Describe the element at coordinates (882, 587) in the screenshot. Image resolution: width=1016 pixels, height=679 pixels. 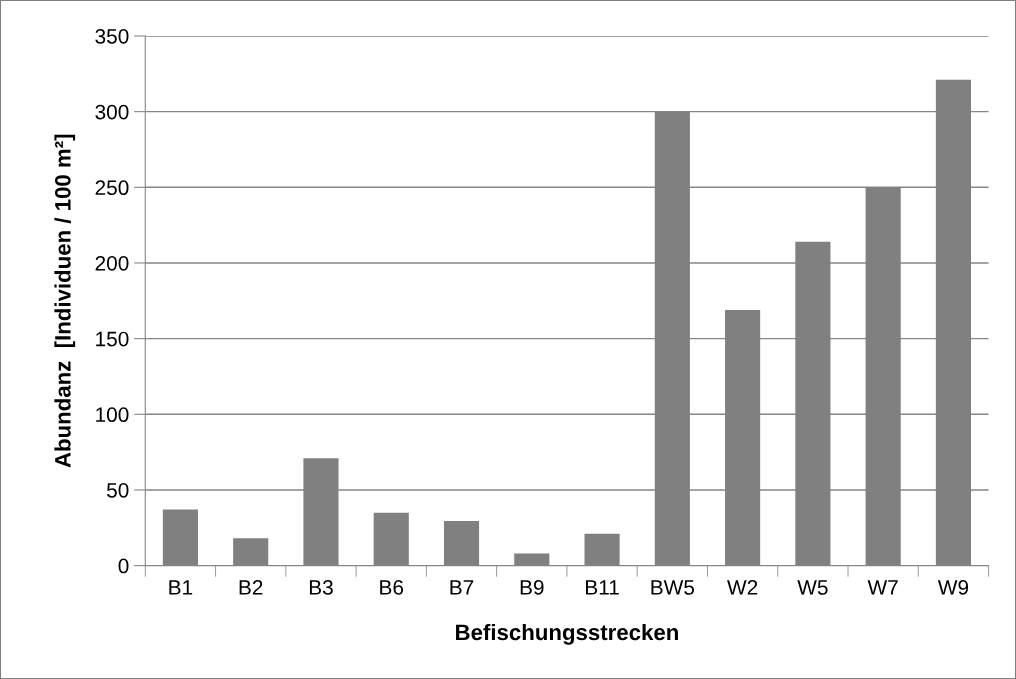
I see `x-tick-label: W7` at that location.